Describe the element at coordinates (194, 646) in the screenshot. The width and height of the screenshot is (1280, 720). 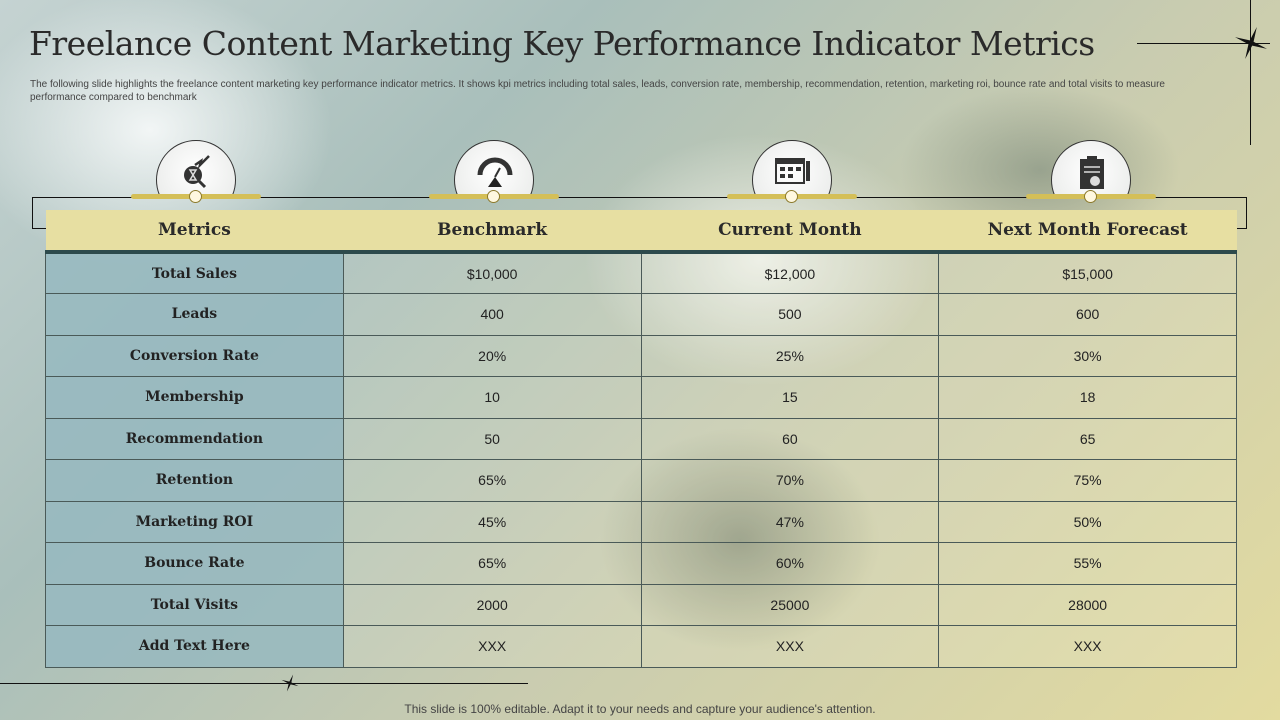
I see `cell-metric: Add Text Here` at that location.